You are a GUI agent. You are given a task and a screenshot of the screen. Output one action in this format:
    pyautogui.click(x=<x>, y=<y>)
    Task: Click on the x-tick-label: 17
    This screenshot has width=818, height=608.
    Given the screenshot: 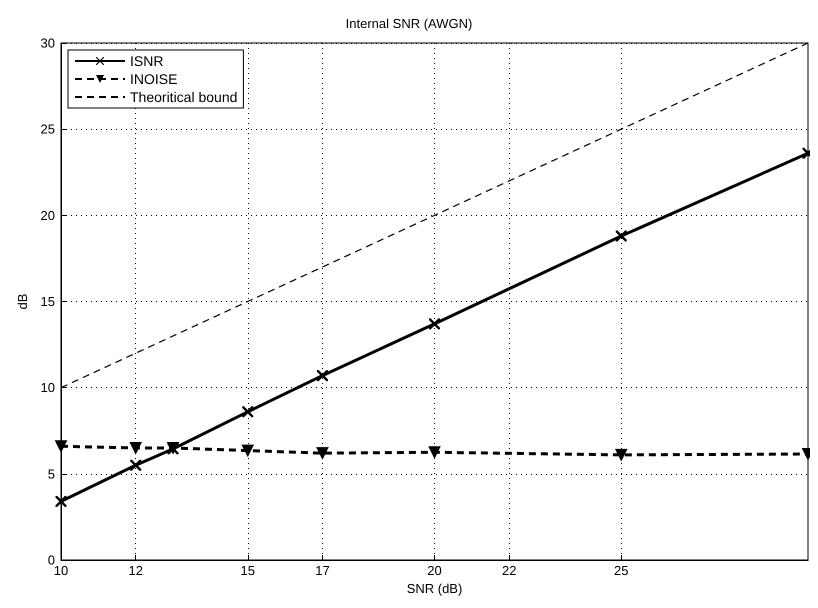 What is the action you would take?
    pyautogui.click(x=322, y=570)
    